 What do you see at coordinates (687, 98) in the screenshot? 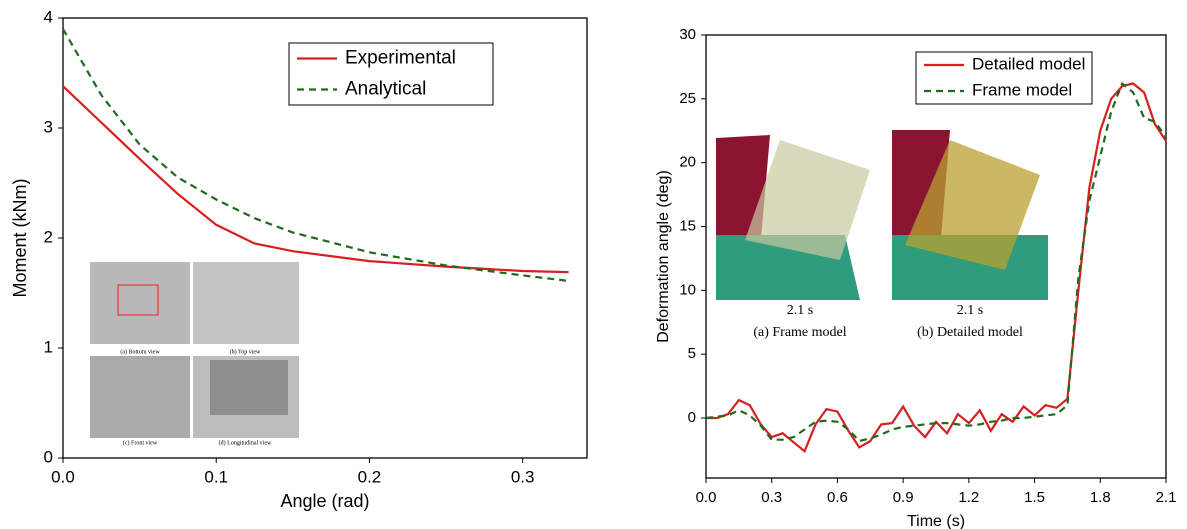
I see `y-tick-label: 25` at bounding box center [687, 98].